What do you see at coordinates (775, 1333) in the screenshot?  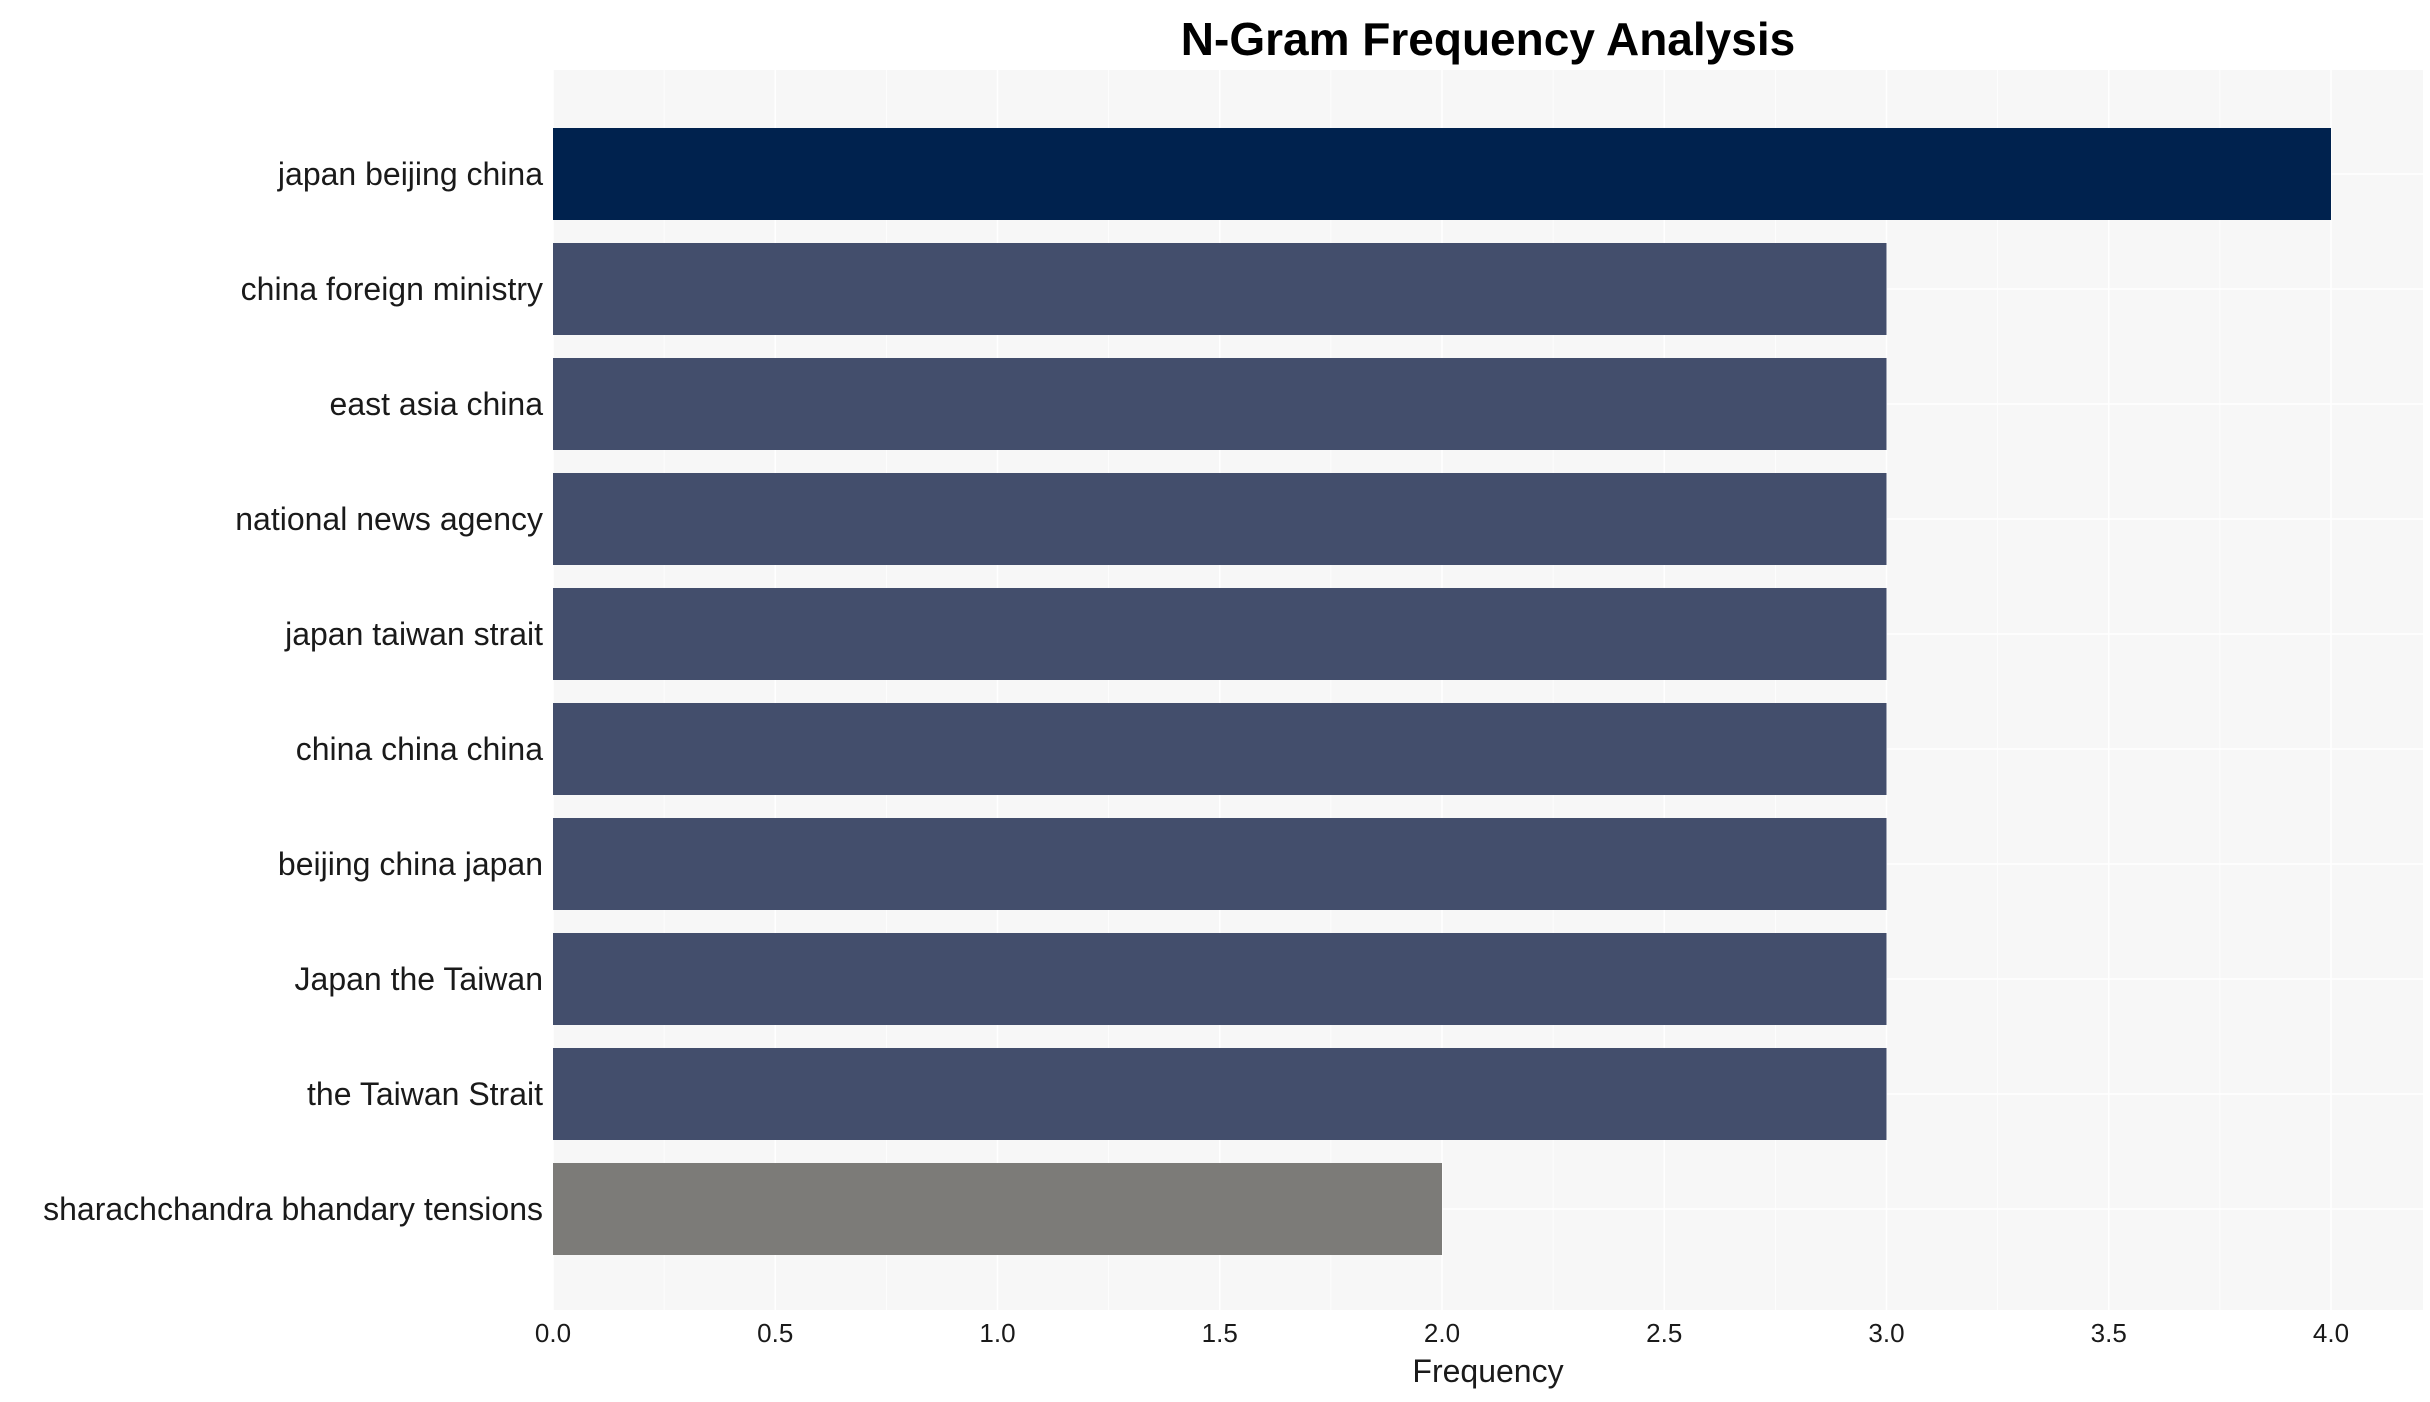 I see `x-tick-label: 0.5` at bounding box center [775, 1333].